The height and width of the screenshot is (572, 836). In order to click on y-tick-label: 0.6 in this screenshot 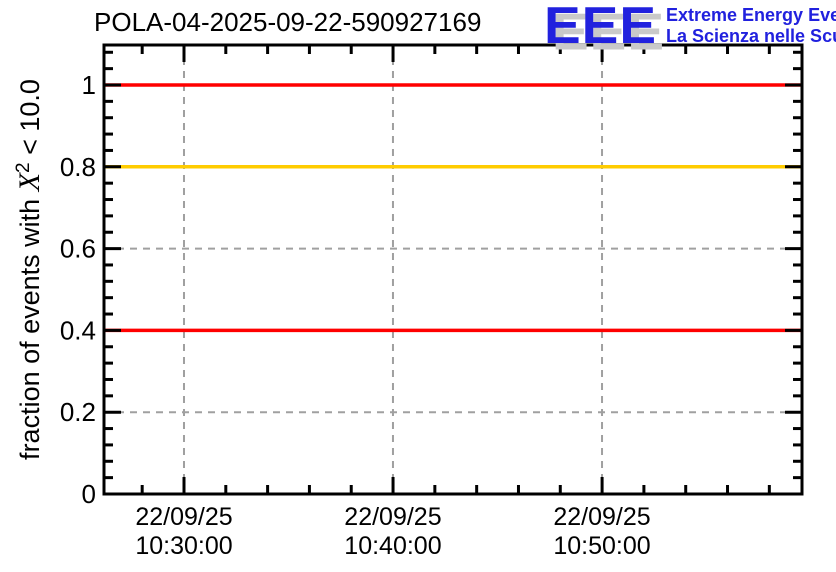, I will do `click(78, 249)`.